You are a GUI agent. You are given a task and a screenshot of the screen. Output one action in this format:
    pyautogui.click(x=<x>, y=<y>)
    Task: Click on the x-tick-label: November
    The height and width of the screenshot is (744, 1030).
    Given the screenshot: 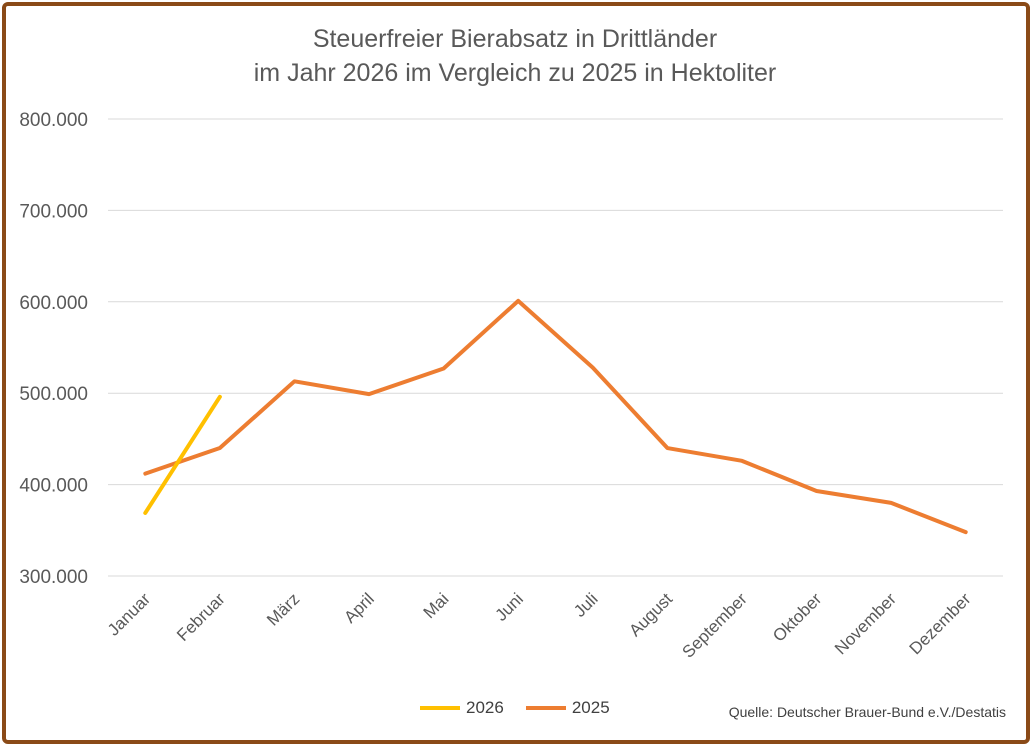 What is the action you would take?
    pyautogui.click(x=865, y=623)
    